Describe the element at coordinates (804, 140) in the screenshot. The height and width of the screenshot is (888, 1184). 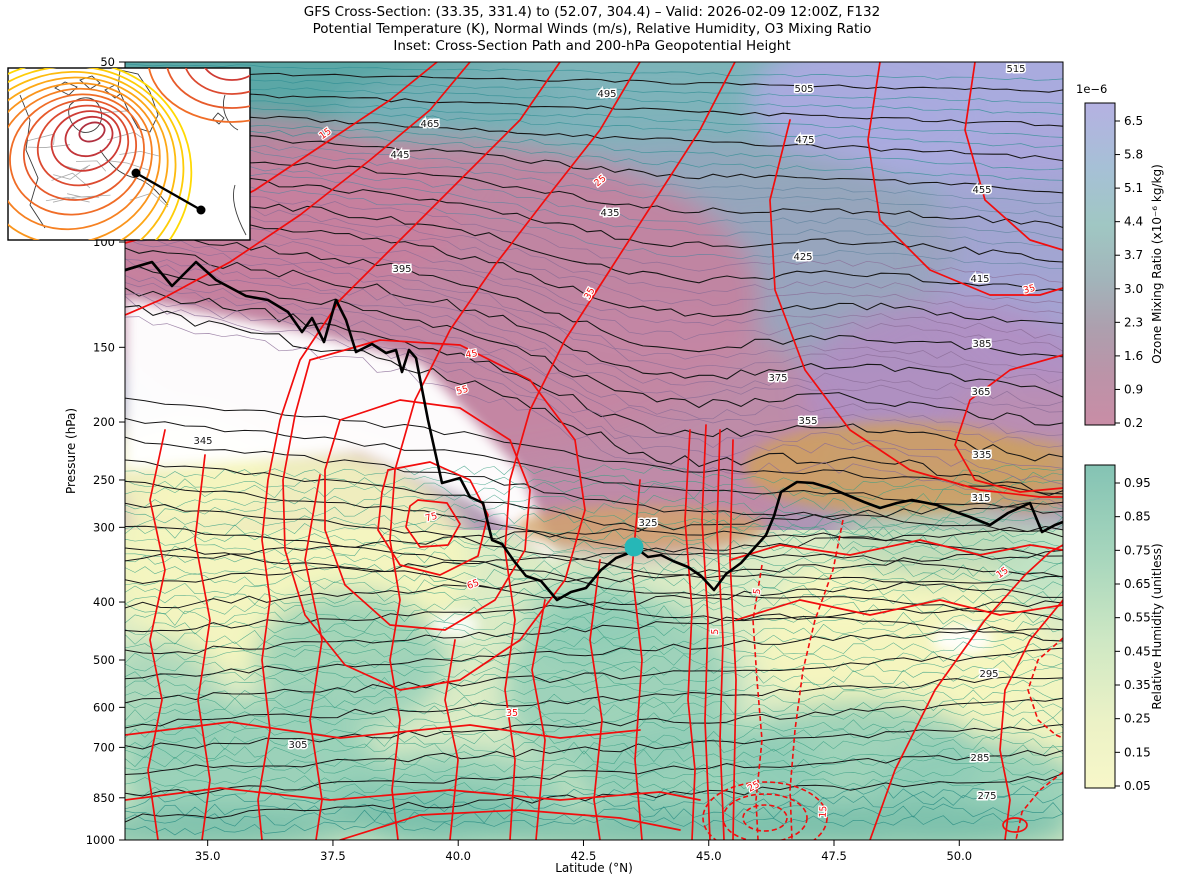
I see `theta-contour-label: 475` at that location.